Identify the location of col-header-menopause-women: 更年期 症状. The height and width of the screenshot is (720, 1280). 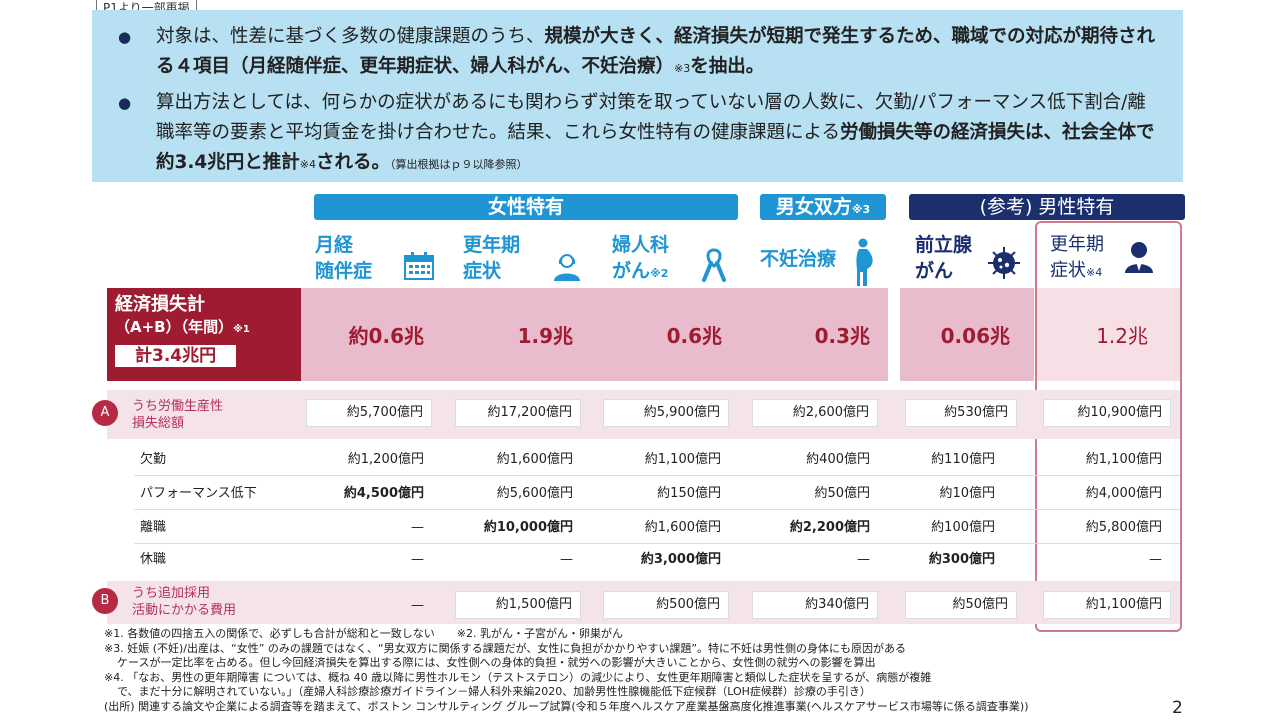
(492, 258).